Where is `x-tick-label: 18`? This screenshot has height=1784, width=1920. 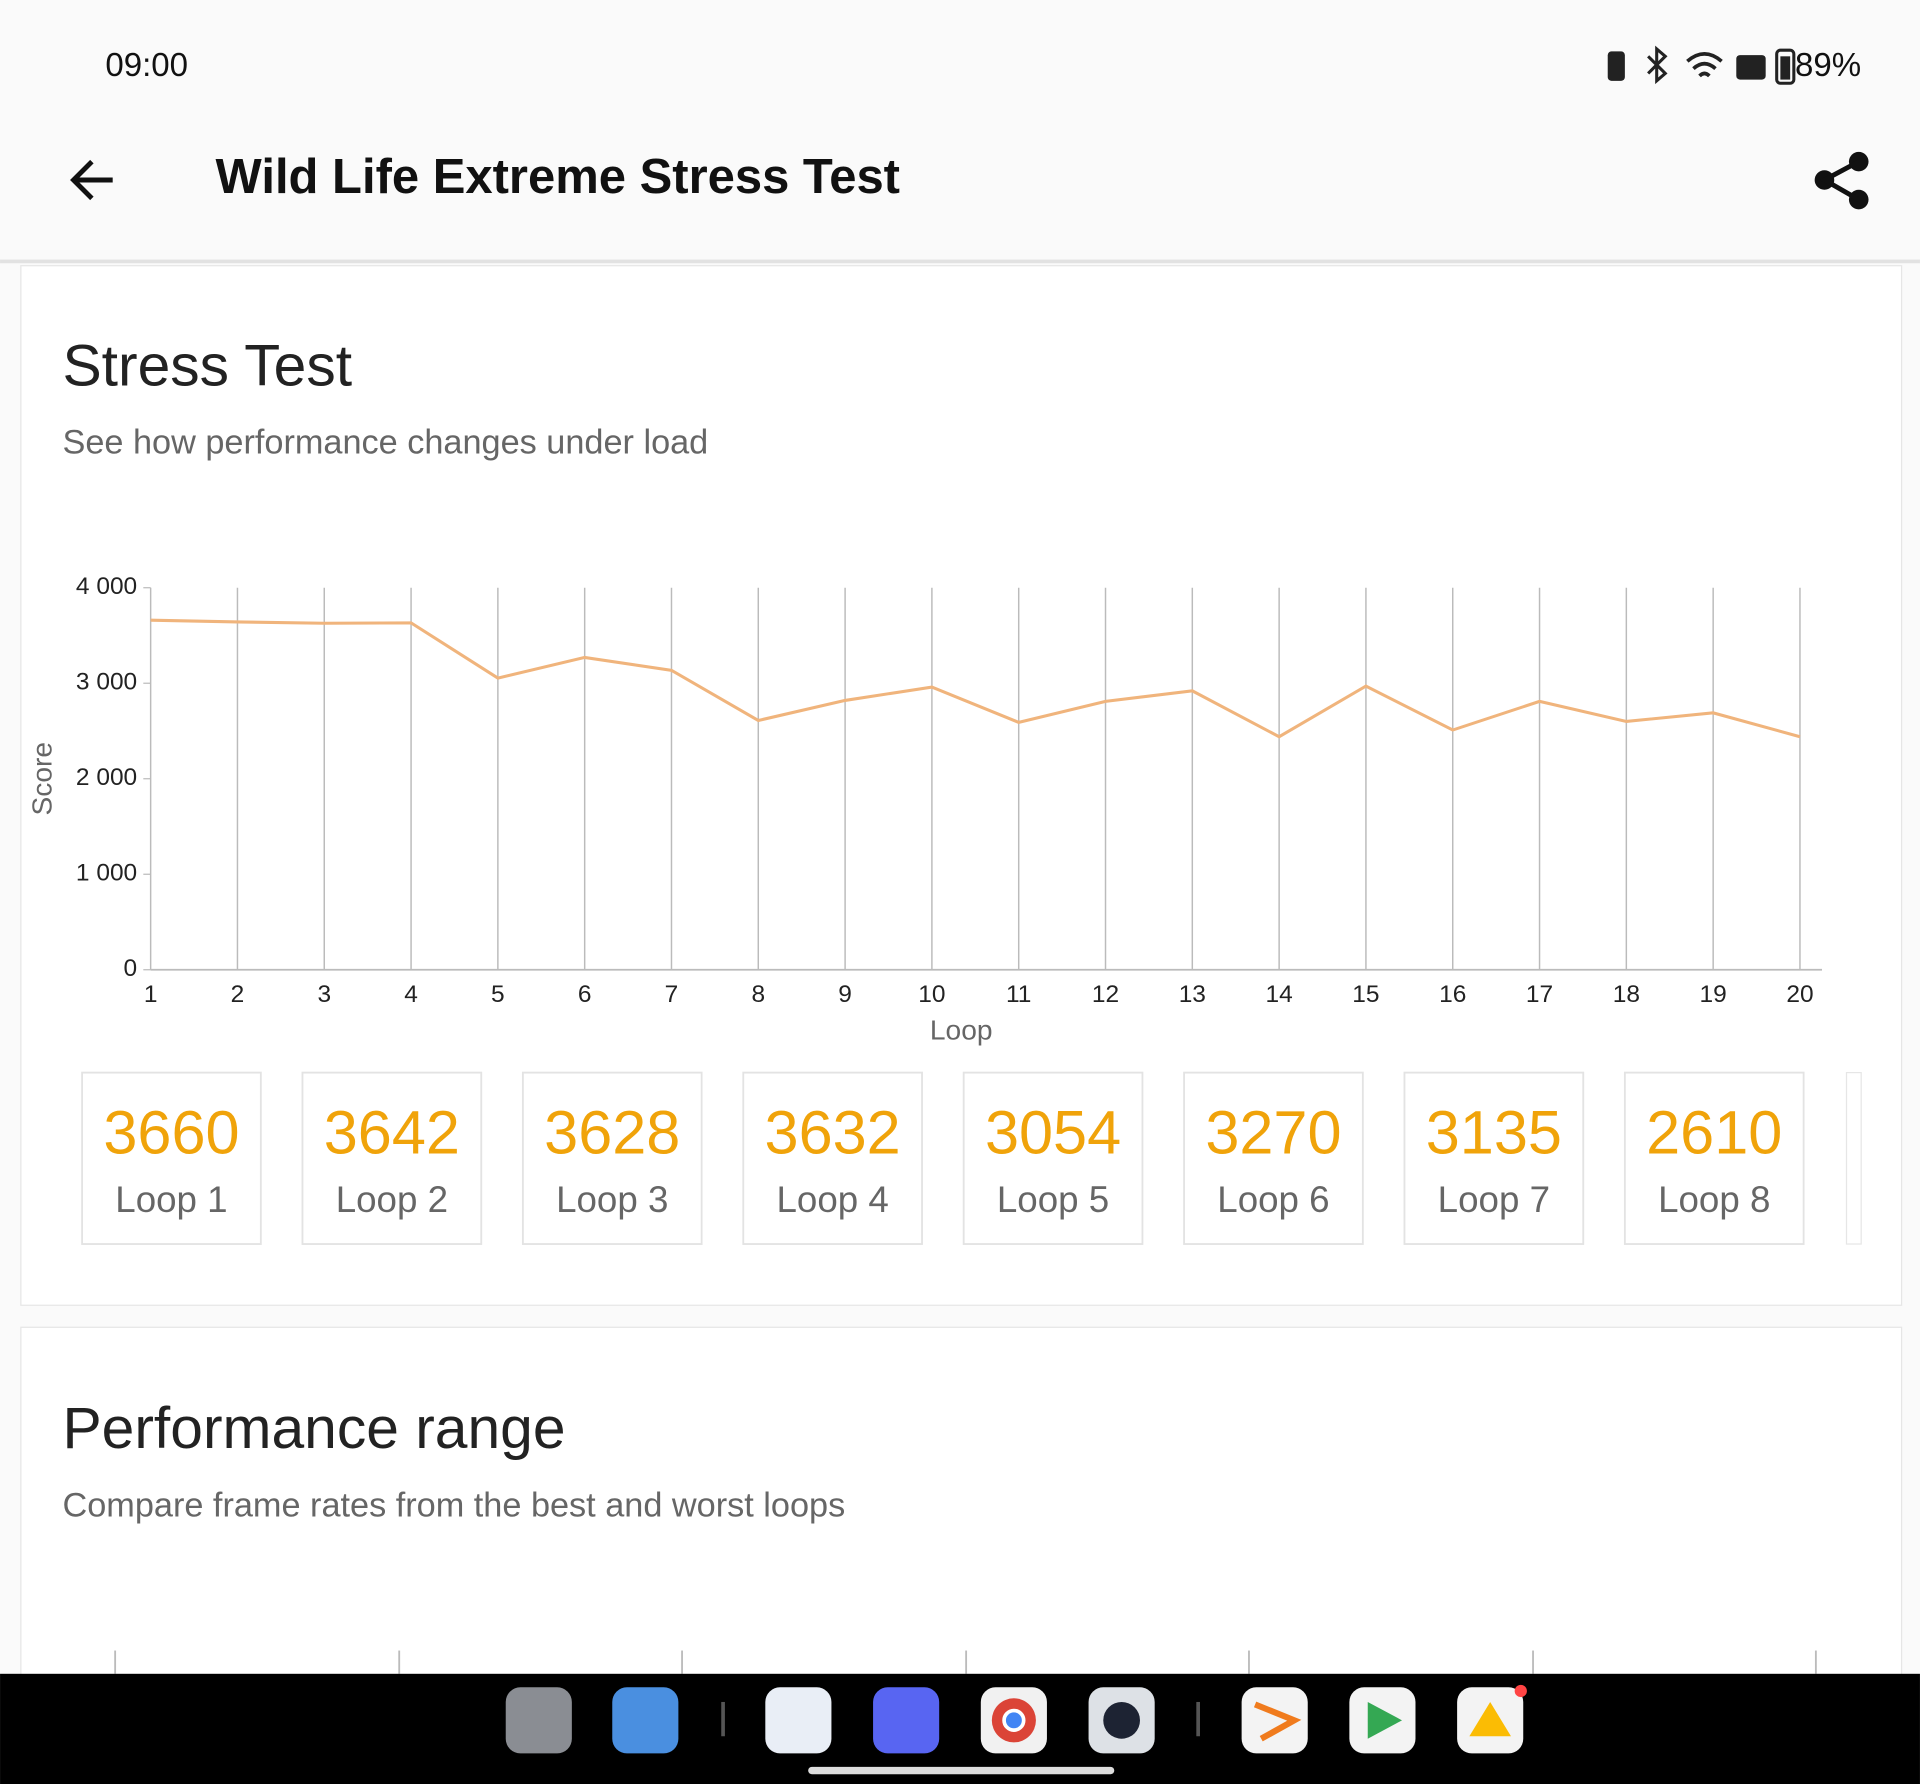 x-tick-label: 18 is located at coordinates (1626, 994).